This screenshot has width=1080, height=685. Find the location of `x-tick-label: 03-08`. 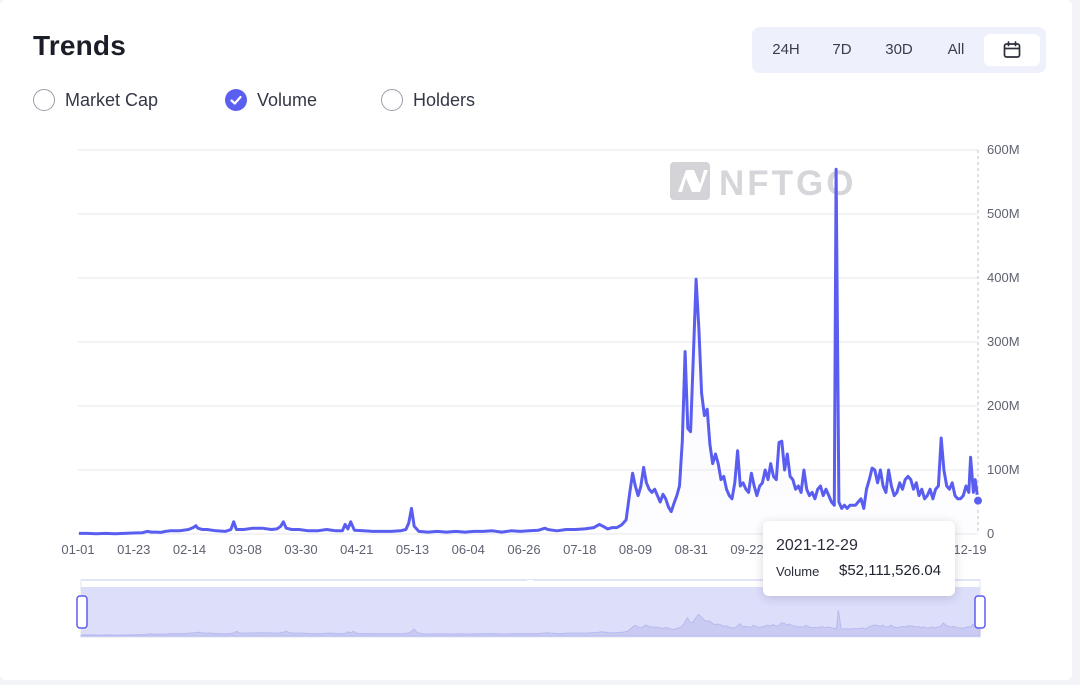

x-tick-label: 03-08 is located at coordinates (245, 549).